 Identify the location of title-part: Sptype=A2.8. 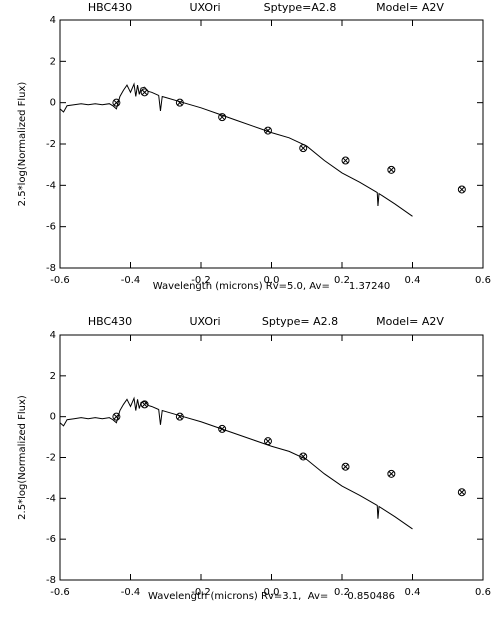
(300, 7).